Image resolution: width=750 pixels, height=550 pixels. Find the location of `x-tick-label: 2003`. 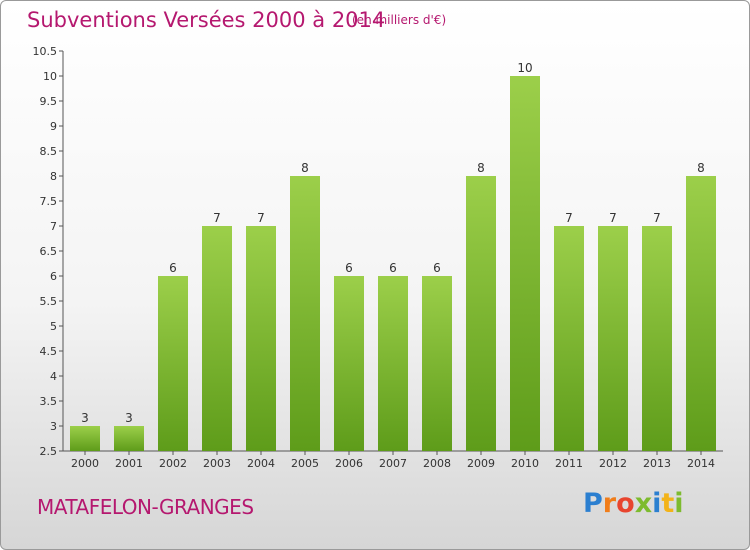

x-tick-label: 2003 is located at coordinates (217, 463).